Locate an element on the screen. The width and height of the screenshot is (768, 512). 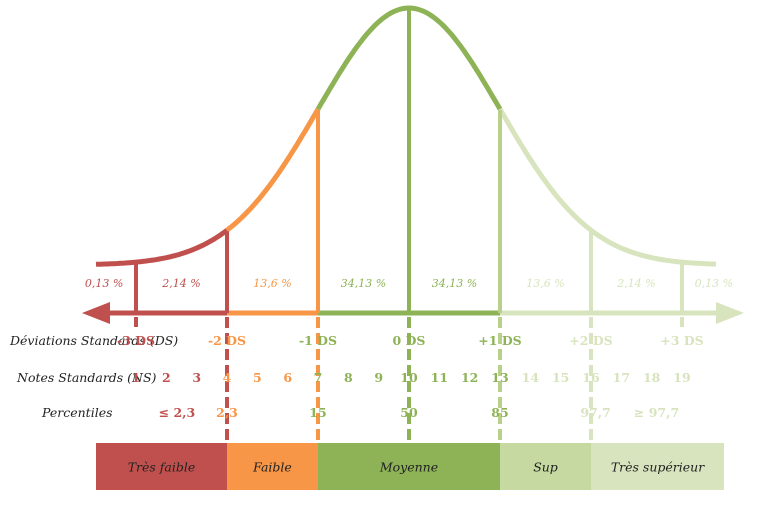
percentile-row-label: Percentiles is located at coordinates (77, 412).